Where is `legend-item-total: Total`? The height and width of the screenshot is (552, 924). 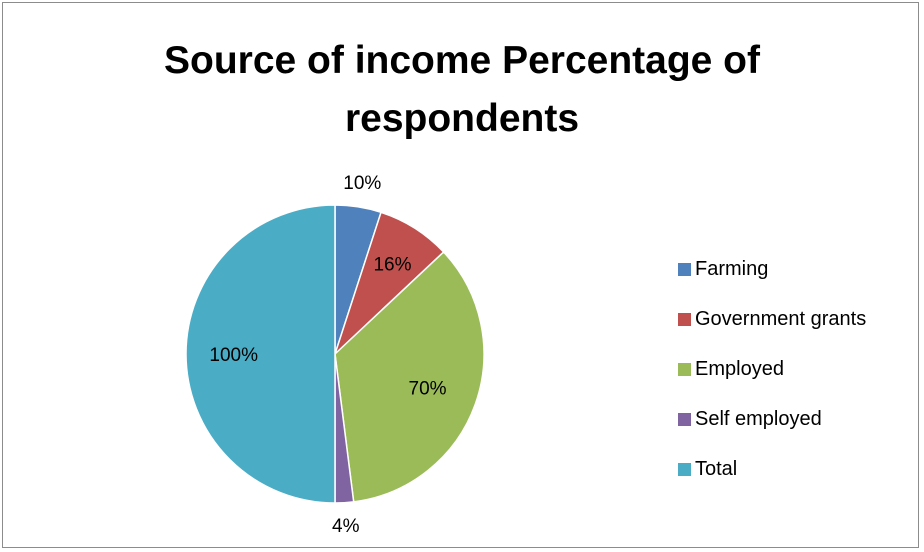 legend-item-total: Total is located at coordinates (772, 469).